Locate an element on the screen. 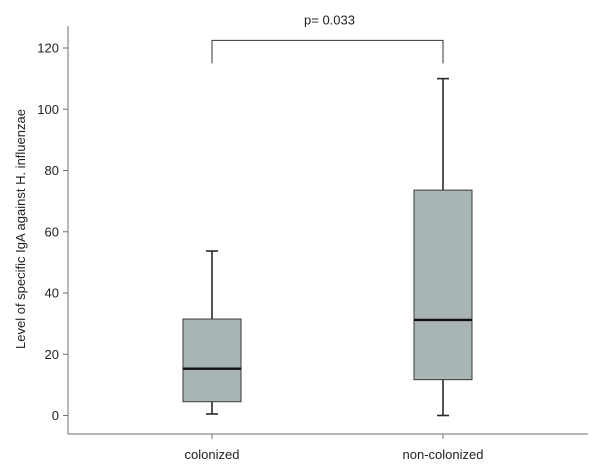 The width and height of the screenshot is (600, 470). y-tick-label: 60 is located at coordinates (52, 231).